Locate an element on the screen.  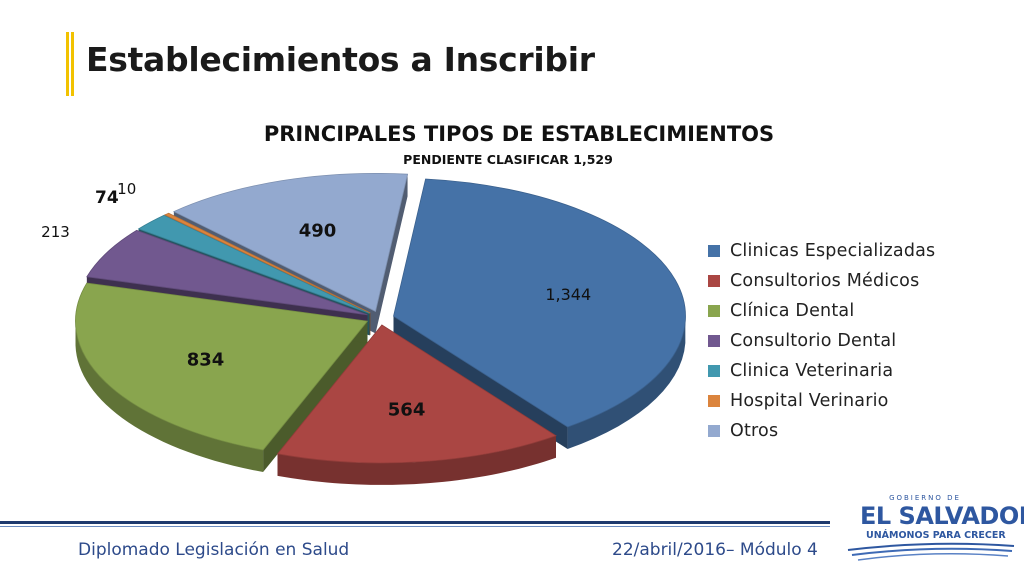
logo-tagline: UNÁMONOS PARA CRECER is located at coordinates (936, 535).